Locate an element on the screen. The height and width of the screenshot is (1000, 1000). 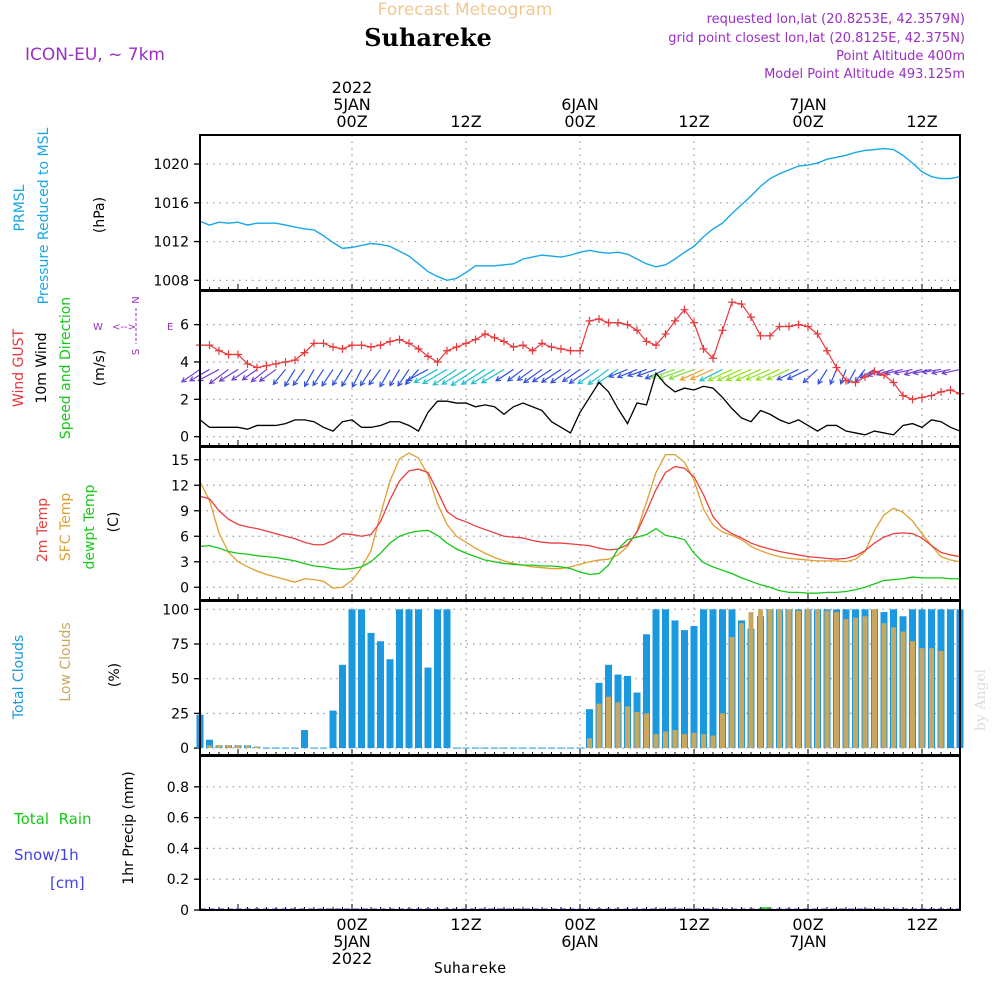
y-tick-label: 6 is located at coordinates (184, 326).